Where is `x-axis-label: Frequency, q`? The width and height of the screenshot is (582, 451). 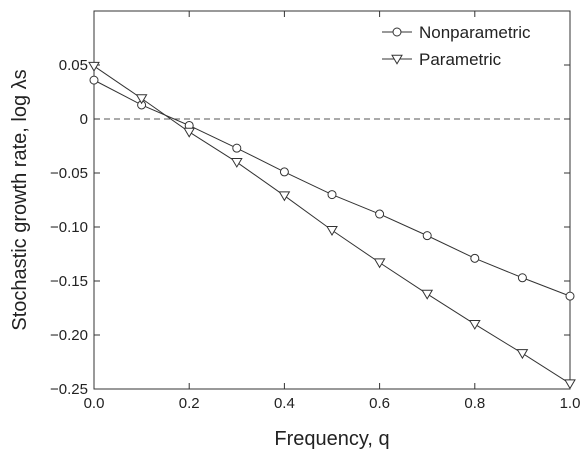
x-axis-label: Frequency, q is located at coordinates (331, 439).